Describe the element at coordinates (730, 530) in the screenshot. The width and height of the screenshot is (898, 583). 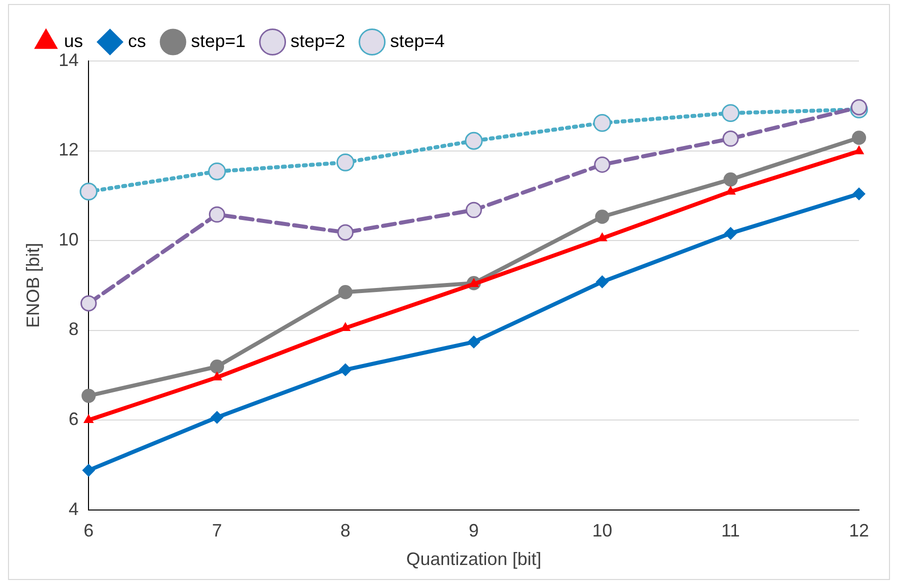
I see `x-tick-label: 11` at that location.